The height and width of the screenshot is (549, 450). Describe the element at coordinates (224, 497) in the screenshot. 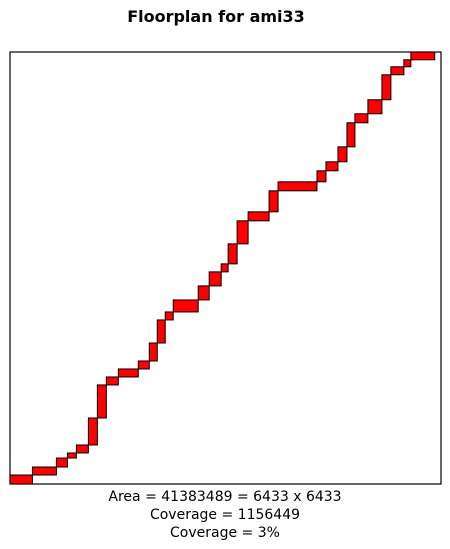

I see `caption-area: Area = 41383489 = 6433 x 6433` at that location.